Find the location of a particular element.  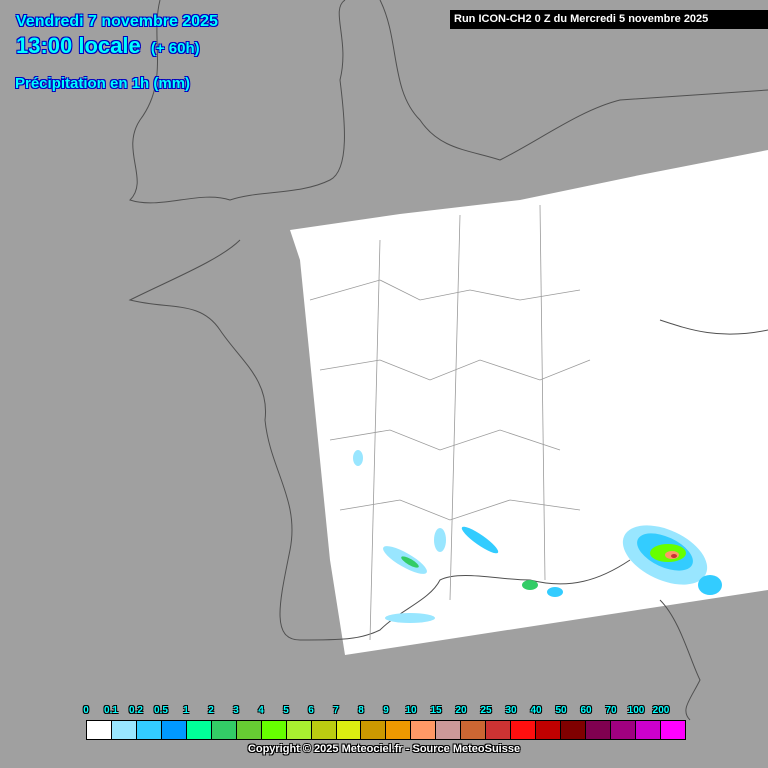

parameter-title: Précipitation en 1h (mm) is located at coordinates (103, 83).